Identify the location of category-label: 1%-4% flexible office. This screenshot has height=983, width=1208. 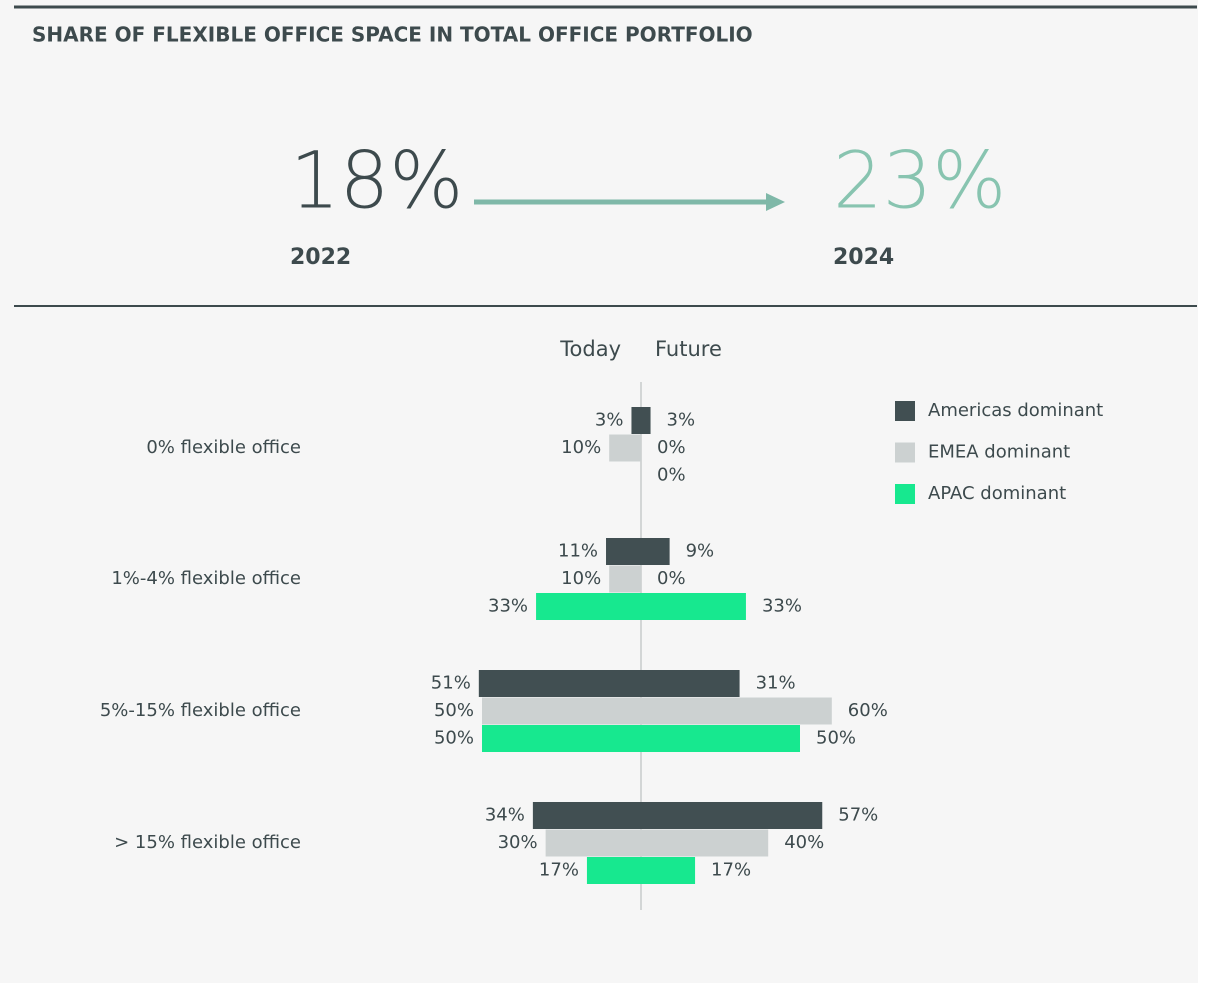
(206, 578).